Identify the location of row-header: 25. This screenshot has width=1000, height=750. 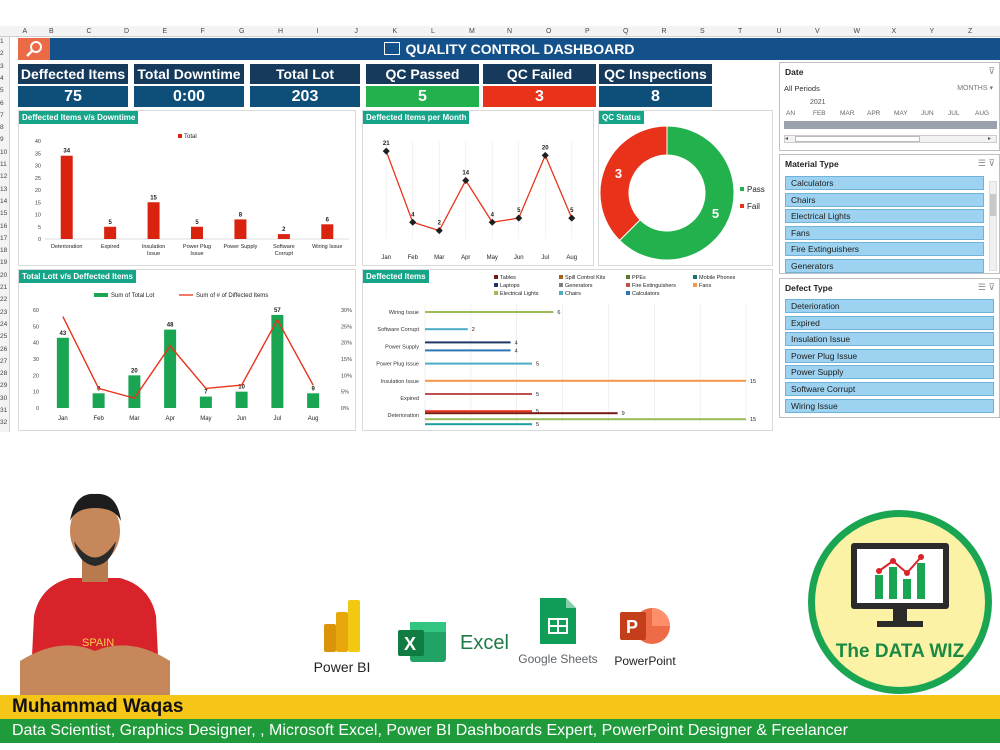
(4, 337).